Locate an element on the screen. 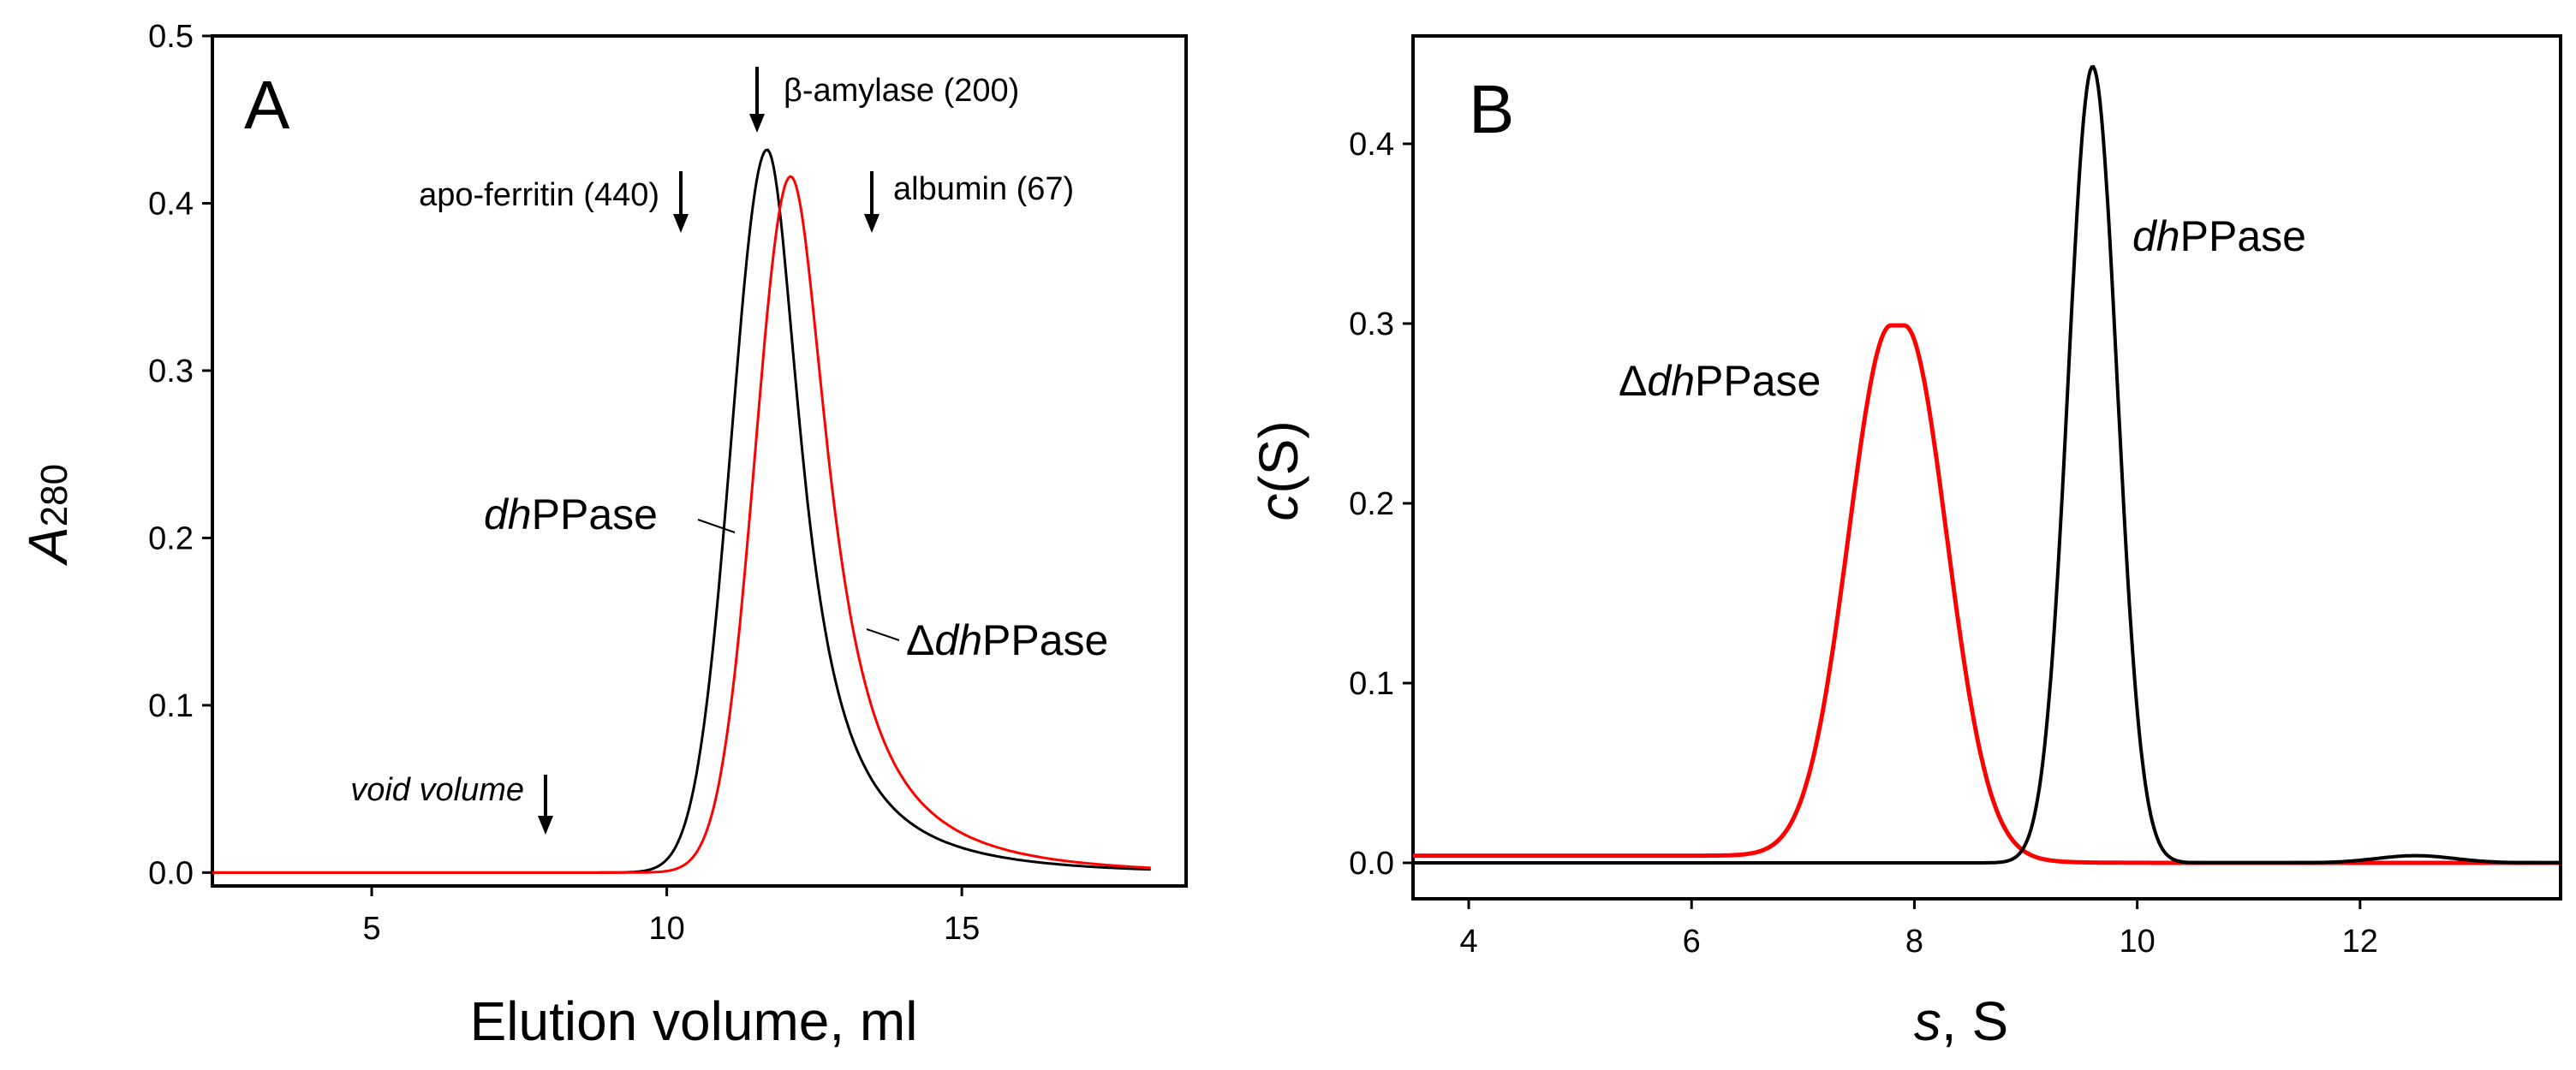 This screenshot has height=1070, width=2576. panel-a-series-label-dhppase: dhPPase is located at coordinates (571, 514).